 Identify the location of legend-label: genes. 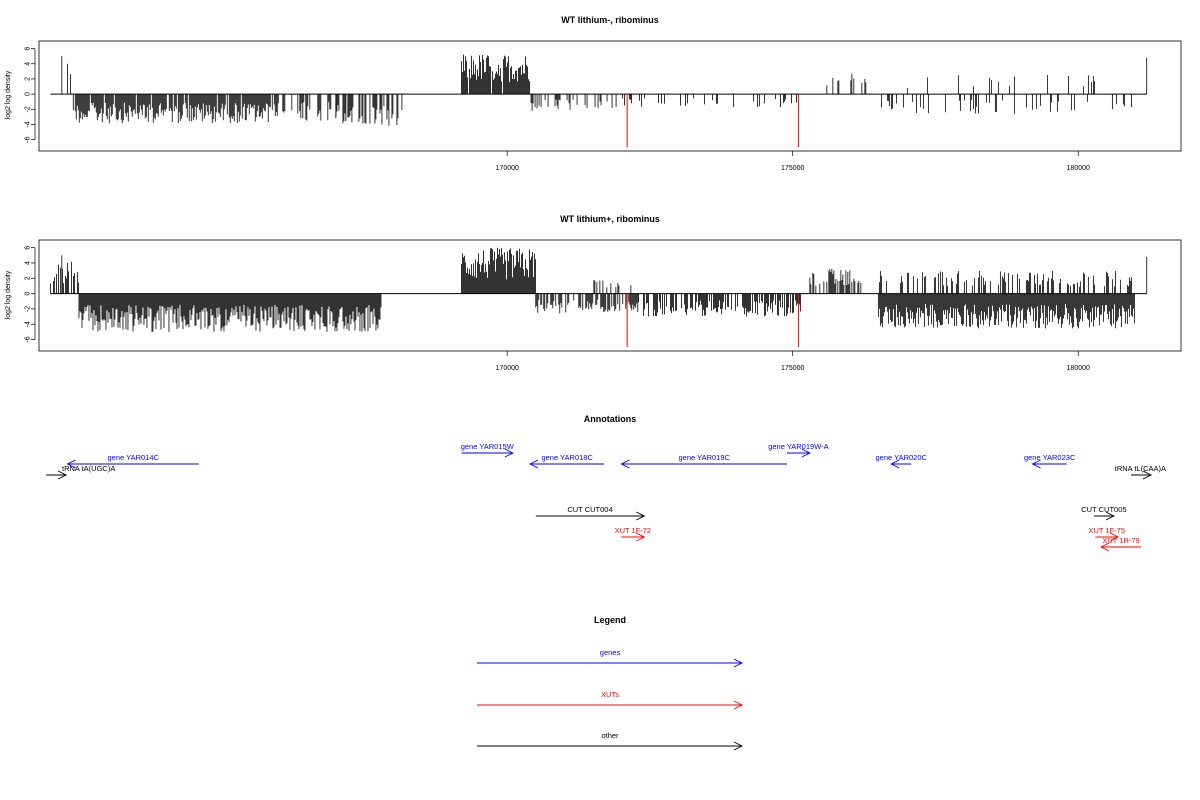
(610, 652).